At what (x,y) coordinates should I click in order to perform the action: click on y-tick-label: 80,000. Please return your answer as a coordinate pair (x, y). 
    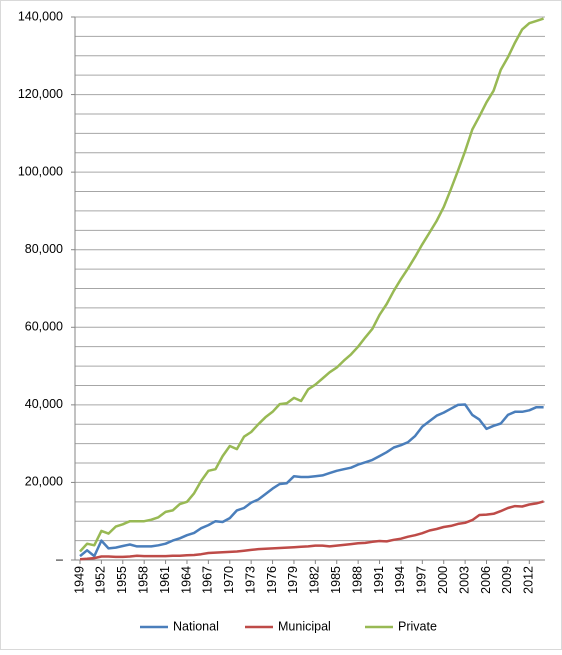
    Looking at the image, I should click on (44, 249).